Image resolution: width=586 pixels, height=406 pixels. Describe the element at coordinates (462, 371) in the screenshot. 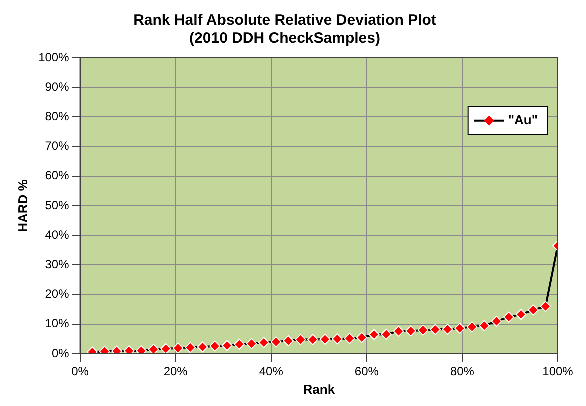

I see `x-tick-label: 80%` at that location.